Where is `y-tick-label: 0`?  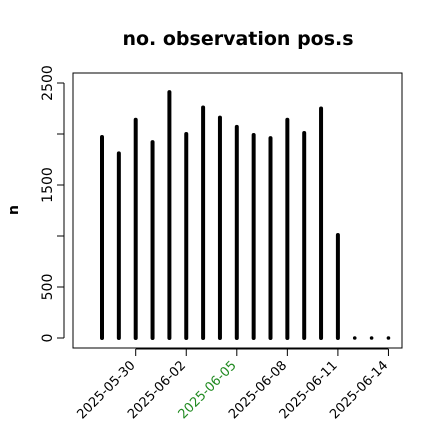
y-tick-label: 0 is located at coordinates (48, 338).